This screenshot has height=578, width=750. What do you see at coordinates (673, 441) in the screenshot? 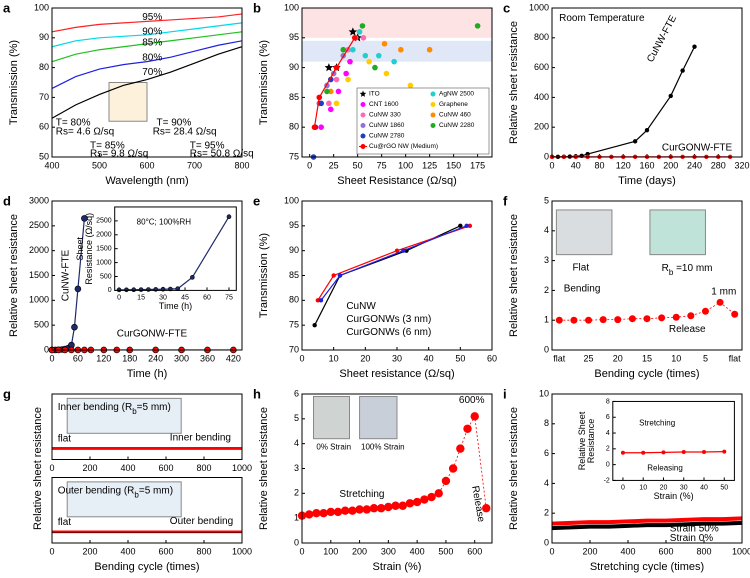
I see `plot-area` at bounding box center [673, 441].